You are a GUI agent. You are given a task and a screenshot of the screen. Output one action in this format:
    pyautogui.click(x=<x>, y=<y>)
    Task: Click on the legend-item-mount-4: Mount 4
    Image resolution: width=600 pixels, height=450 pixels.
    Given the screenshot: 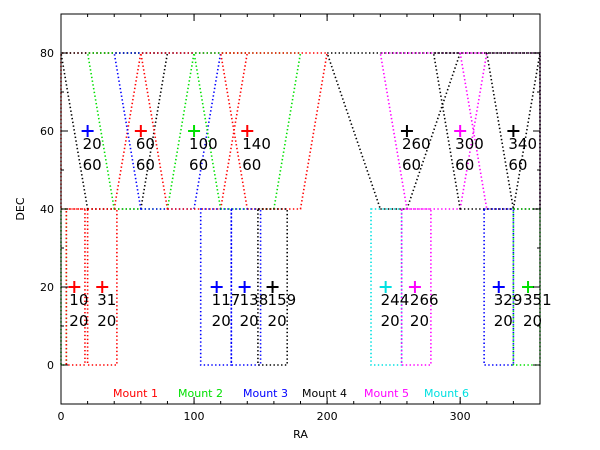 What is the action you would take?
    pyautogui.click(x=324, y=393)
    